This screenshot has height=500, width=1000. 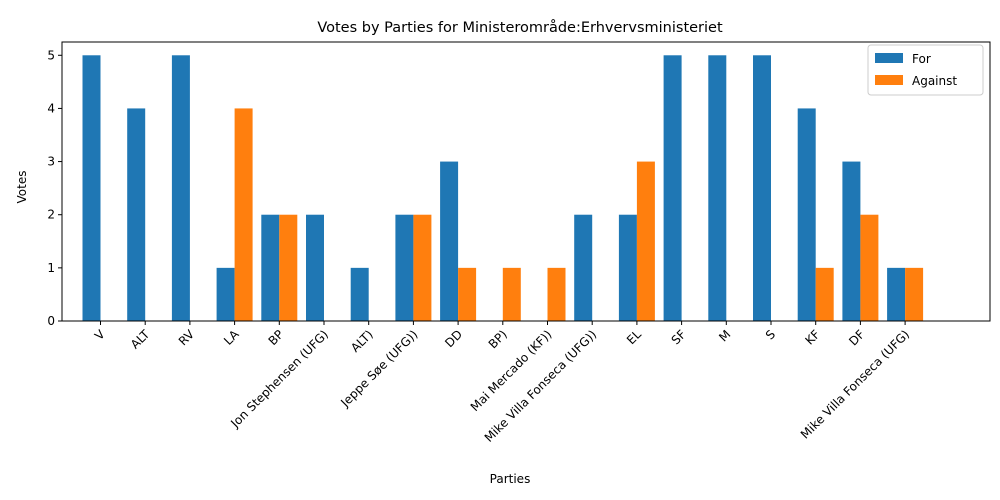 What do you see at coordinates (51, 321) in the screenshot?
I see `y-tick-label: 0` at bounding box center [51, 321].